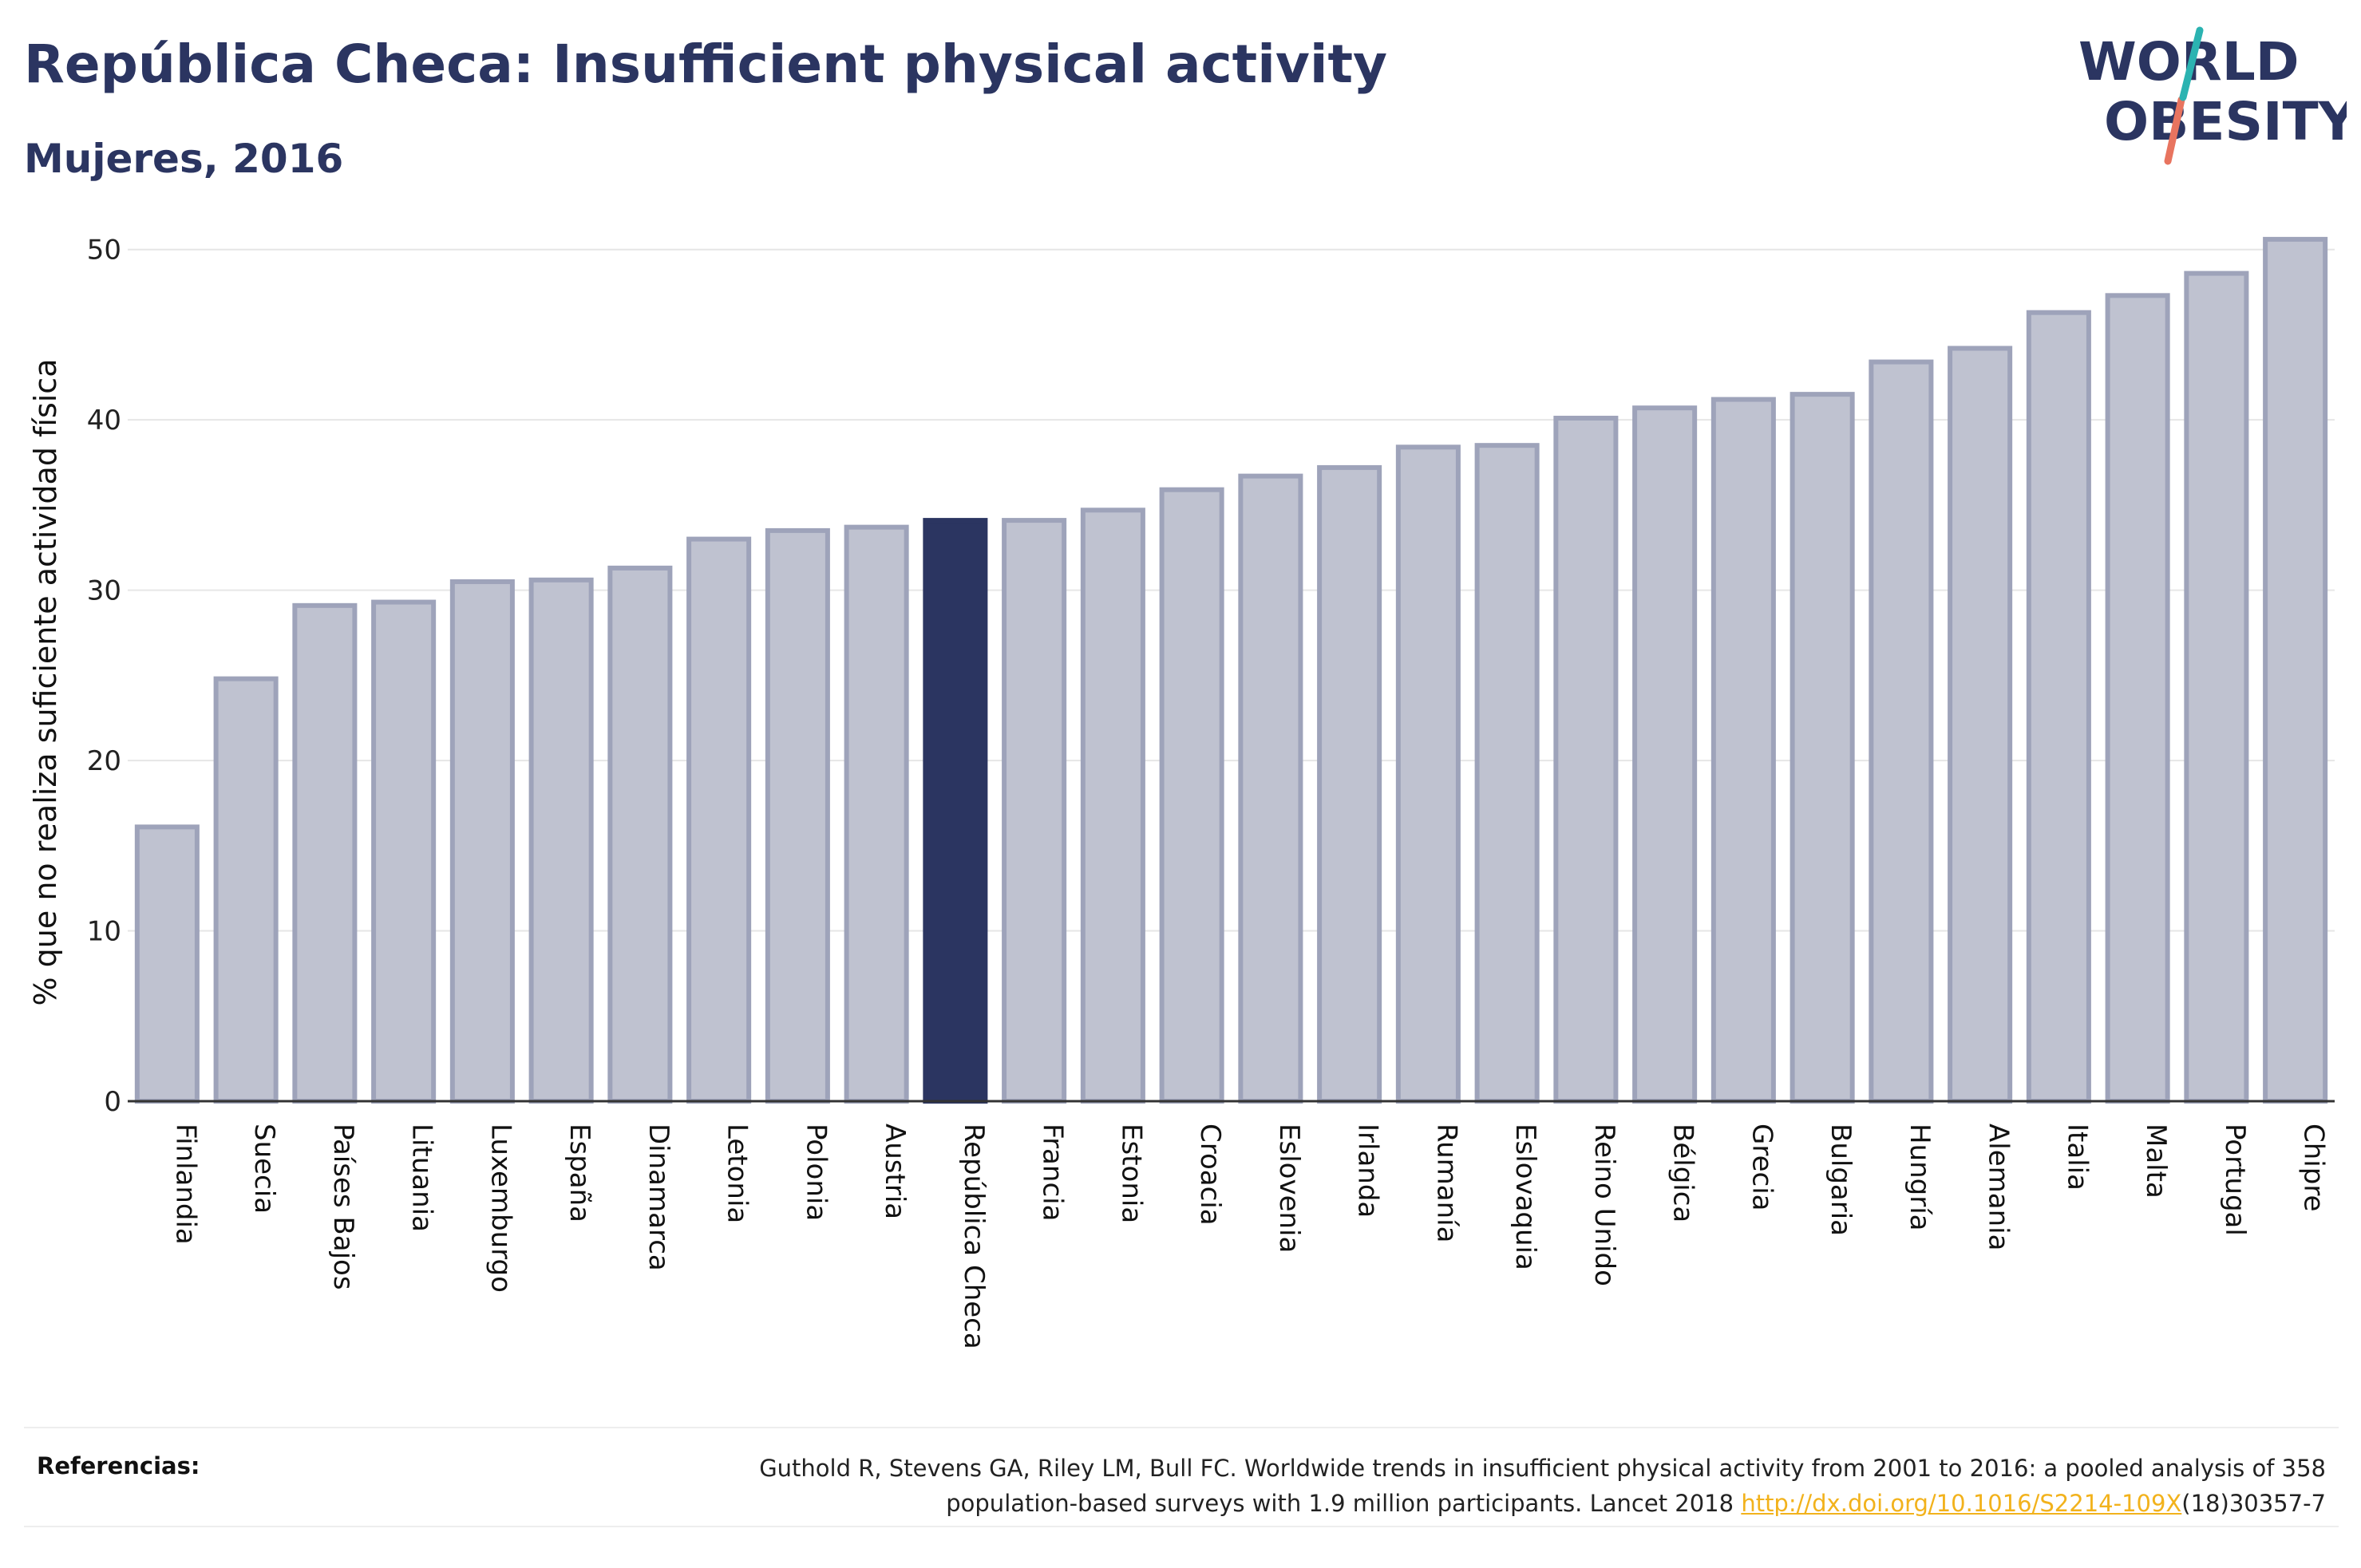 This screenshot has height=1568, width=2361. Describe the element at coordinates (561, 840) in the screenshot. I see `bar-espa-a` at that location.